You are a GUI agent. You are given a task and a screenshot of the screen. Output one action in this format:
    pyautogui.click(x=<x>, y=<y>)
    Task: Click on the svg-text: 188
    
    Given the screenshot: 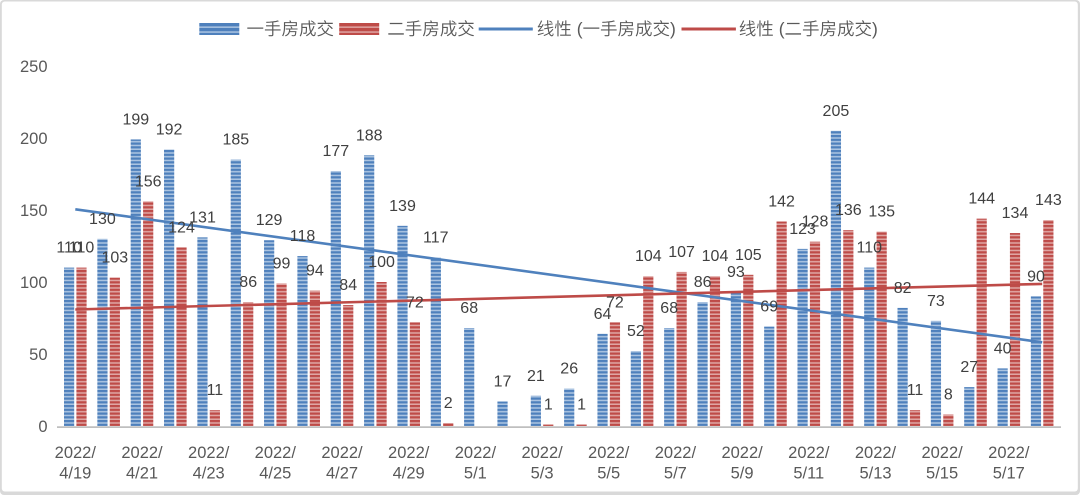 What is the action you would take?
    pyautogui.click(x=369, y=135)
    